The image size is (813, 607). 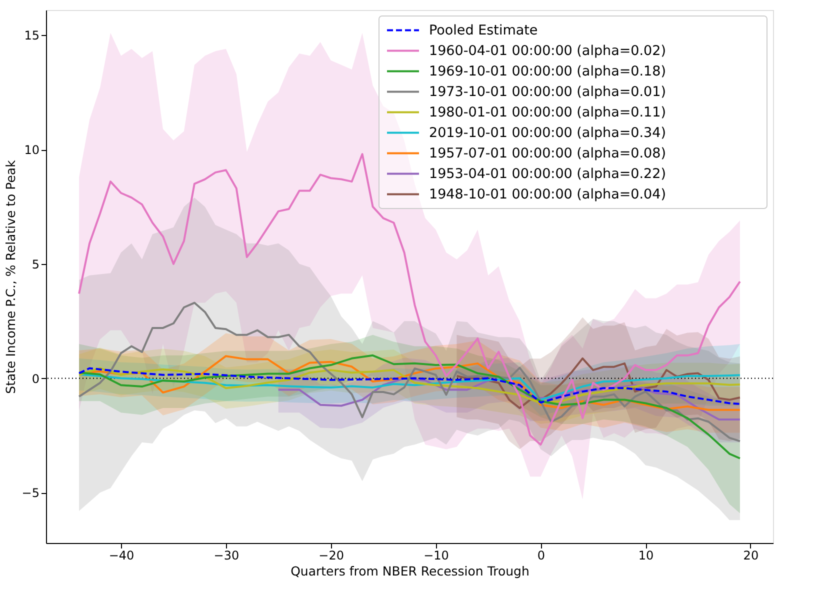 I want to click on legend-label: 1973-10-01 00:00:00 (alpha=0.01), so click(x=547, y=92).